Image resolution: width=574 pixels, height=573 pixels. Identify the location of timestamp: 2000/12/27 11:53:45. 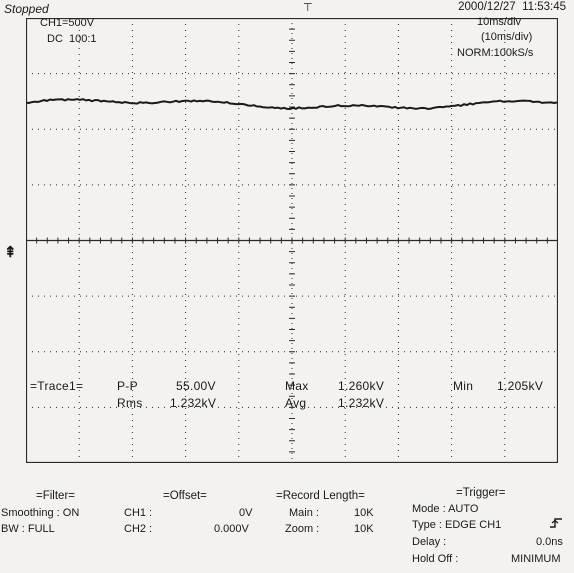
(512, 8).